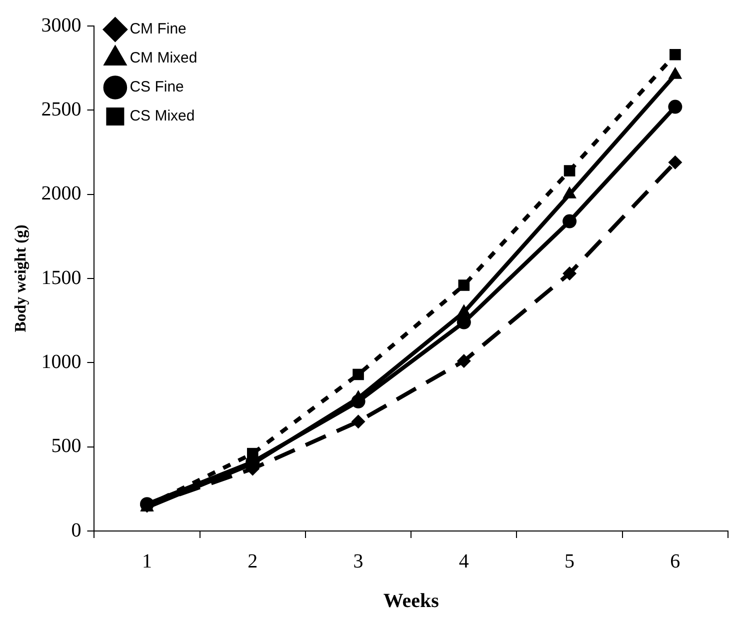 This screenshot has width=750, height=626. I want to click on legend-label: CS Fine, so click(157, 87).